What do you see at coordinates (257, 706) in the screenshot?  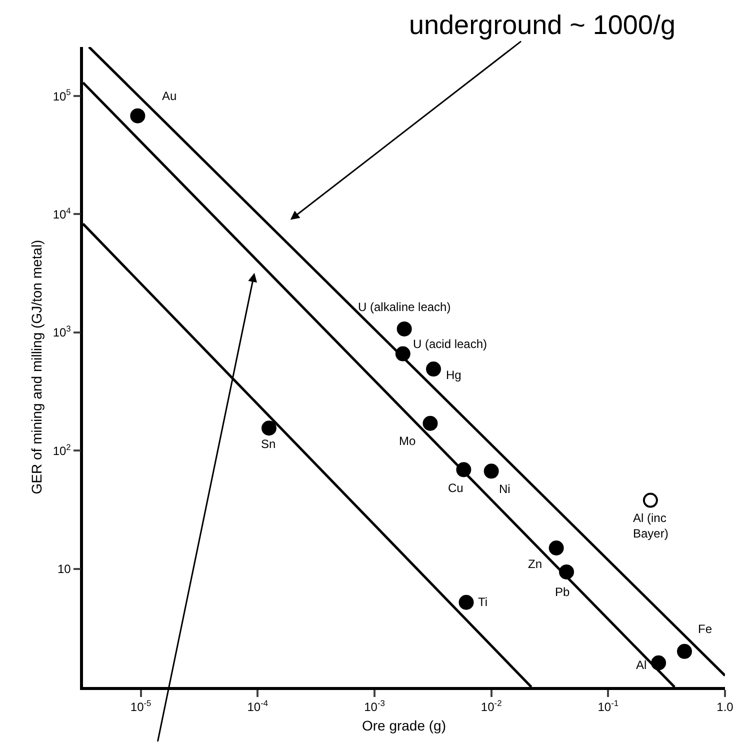 I see `x-tick-label: 10$^{-4}$` at bounding box center [257, 706].